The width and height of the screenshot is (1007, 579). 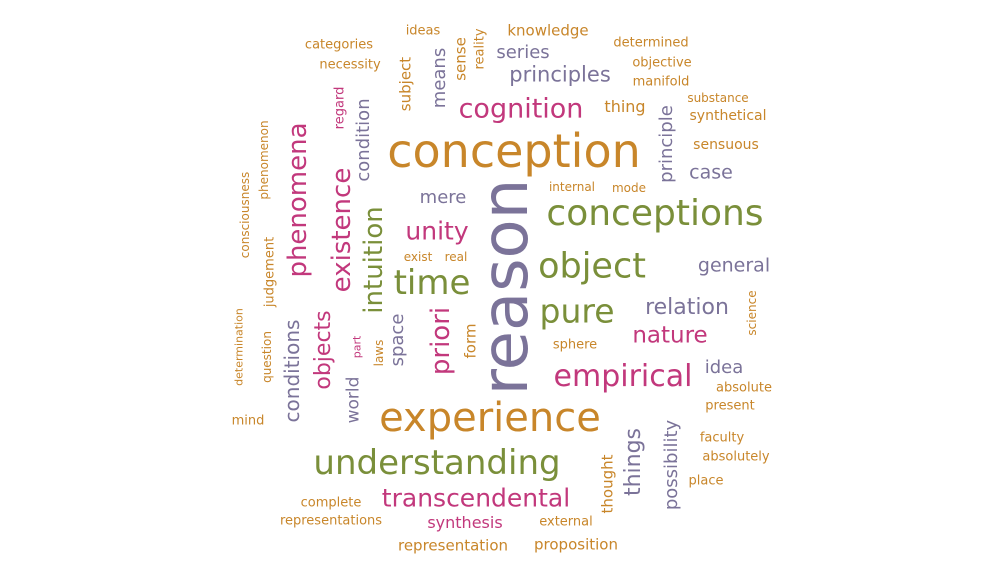 What do you see at coordinates (490, 418) in the screenshot?
I see `word-experience: experience` at bounding box center [490, 418].